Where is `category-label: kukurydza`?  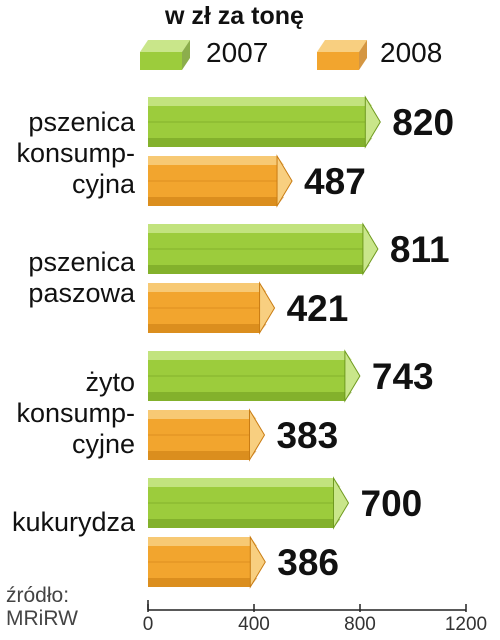 category-label: kukurydza is located at coordinates (73, 522).